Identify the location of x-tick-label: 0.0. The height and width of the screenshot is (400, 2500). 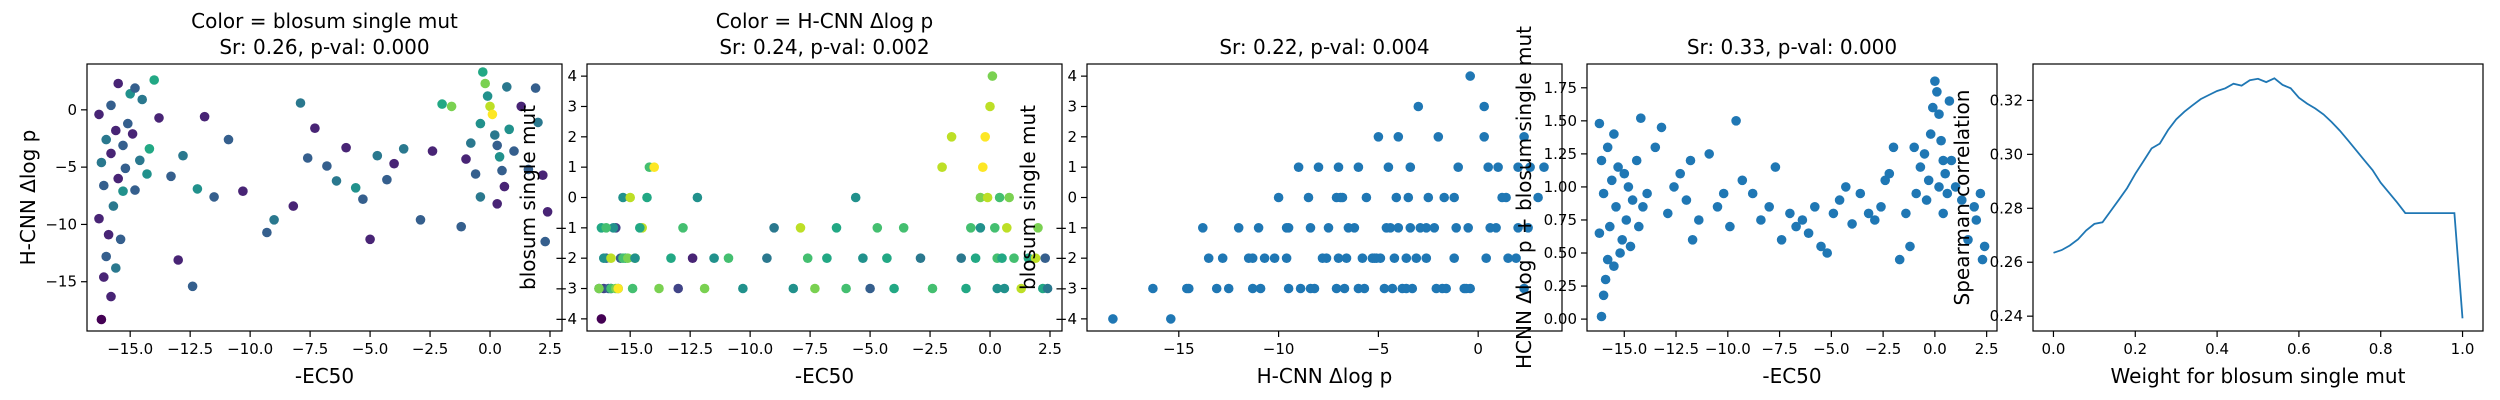
(1935, 349).